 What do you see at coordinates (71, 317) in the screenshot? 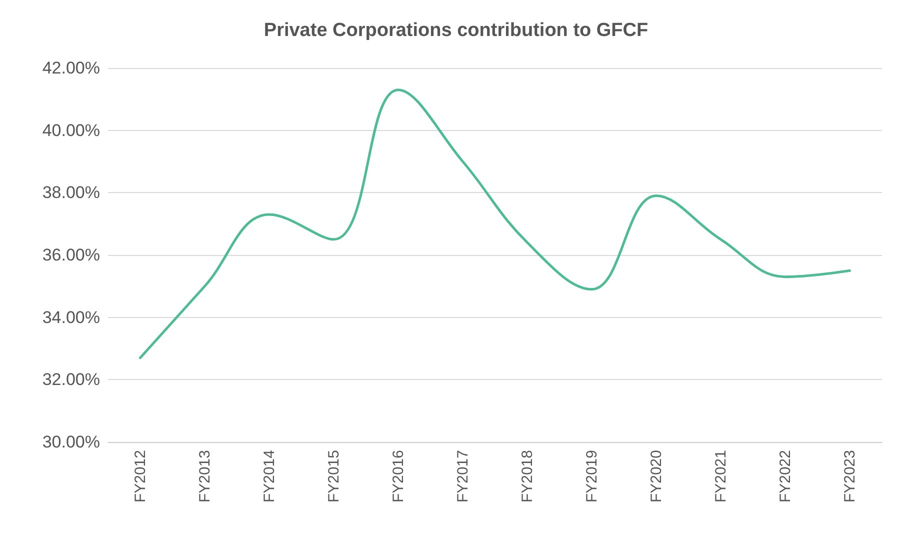
I see `y-tick-label: 34.00%` at bounding box center [71, 317].